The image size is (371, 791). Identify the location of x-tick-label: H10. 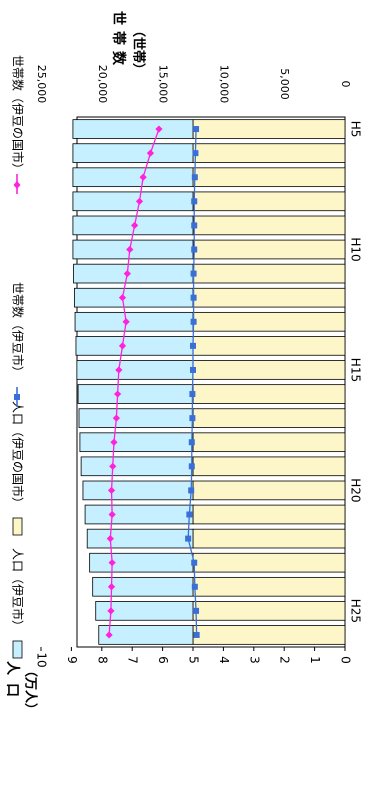
(356, 249).